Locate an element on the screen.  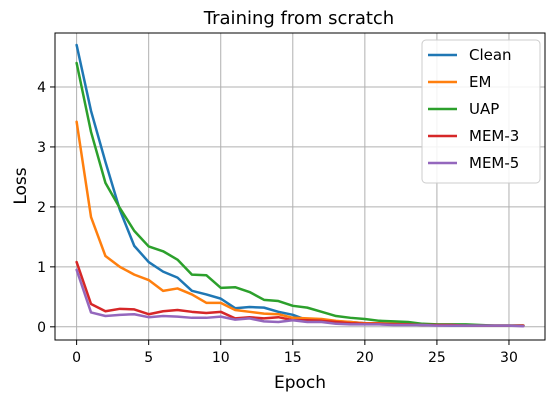
chart-title: Training from scratch is located at coordinates (298, 18).